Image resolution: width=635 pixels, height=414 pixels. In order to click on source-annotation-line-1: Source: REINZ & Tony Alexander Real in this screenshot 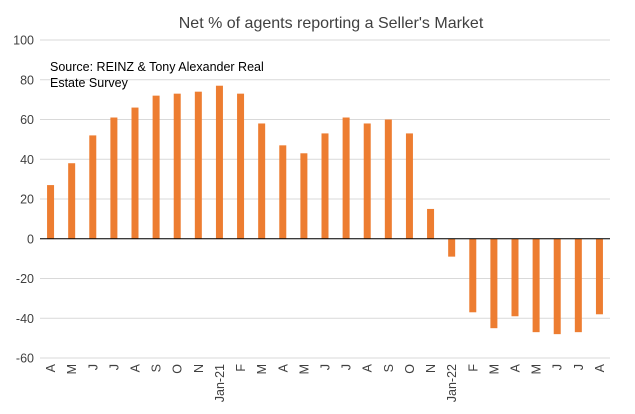, I will do `click(157, 67)`.